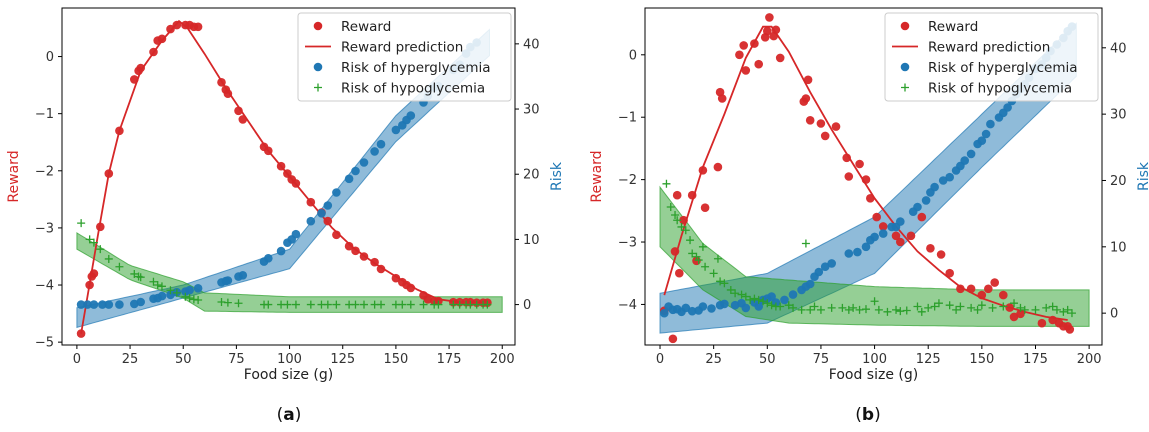 The width and height of the screenshot is (1149, 432). I want to click on left-tick-label: −1, so click(627, 118).